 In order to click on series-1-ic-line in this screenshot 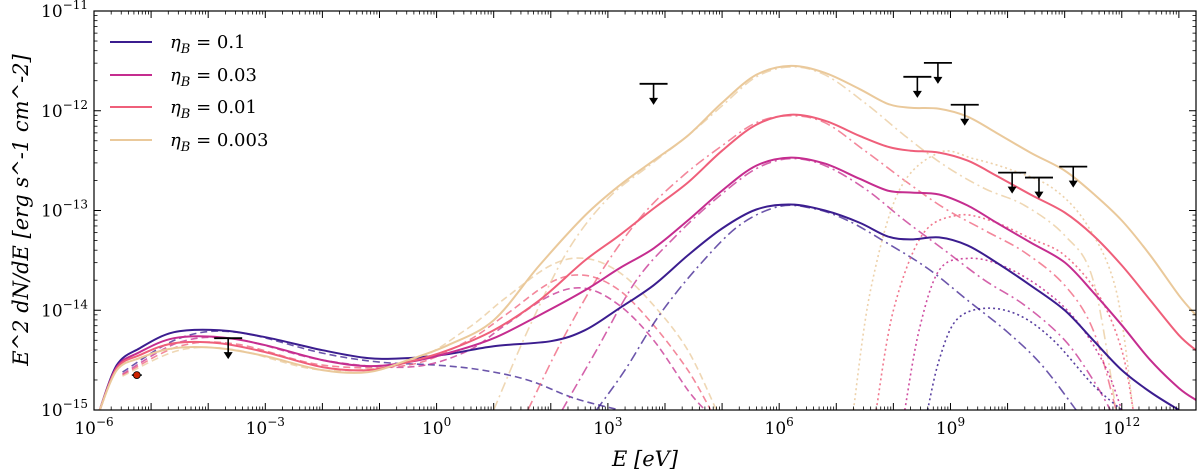, I will do `click(1013, 333)`.